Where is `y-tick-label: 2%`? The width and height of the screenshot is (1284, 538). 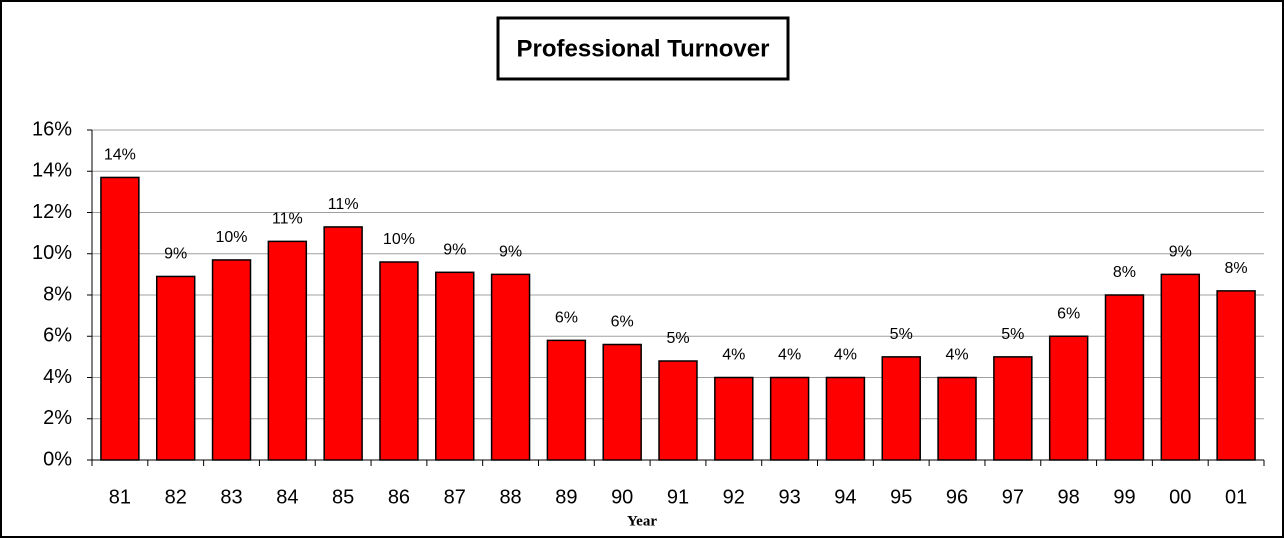
y-tick-label: 2% is located at coordinates (57, 418).